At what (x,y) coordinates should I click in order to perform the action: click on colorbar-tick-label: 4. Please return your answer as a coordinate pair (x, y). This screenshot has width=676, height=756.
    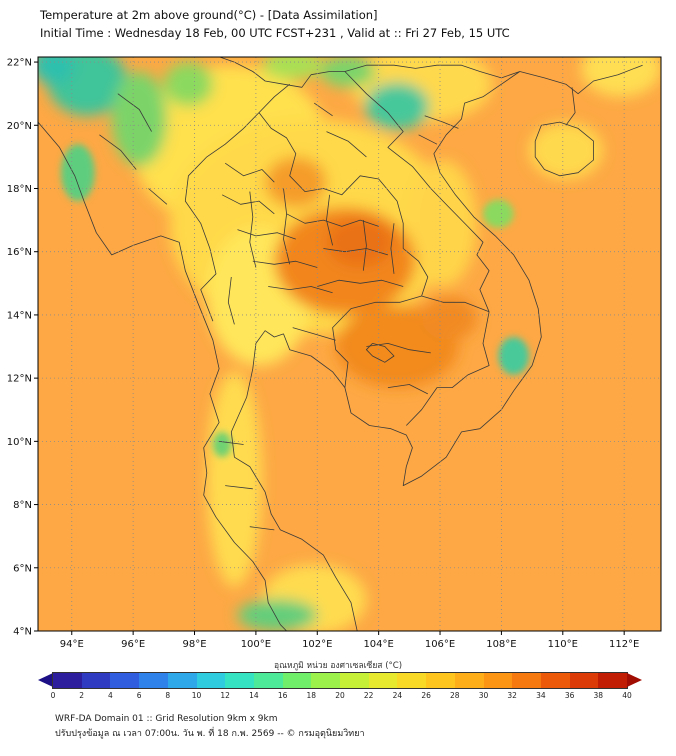
    Looking at the image, I should click on (110, 695).